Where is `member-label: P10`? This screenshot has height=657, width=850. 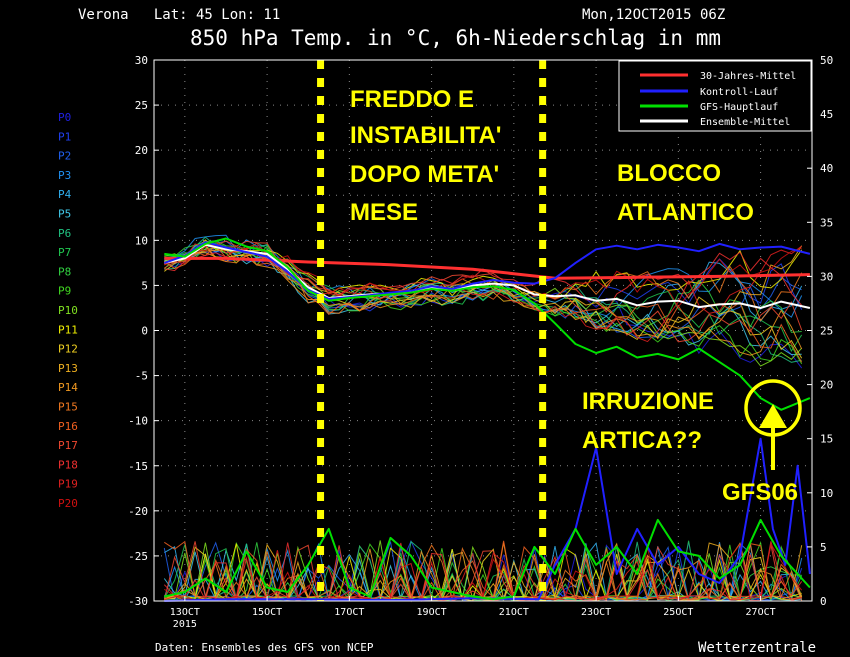
member-label: P10 is located at coordinates (68, 310).